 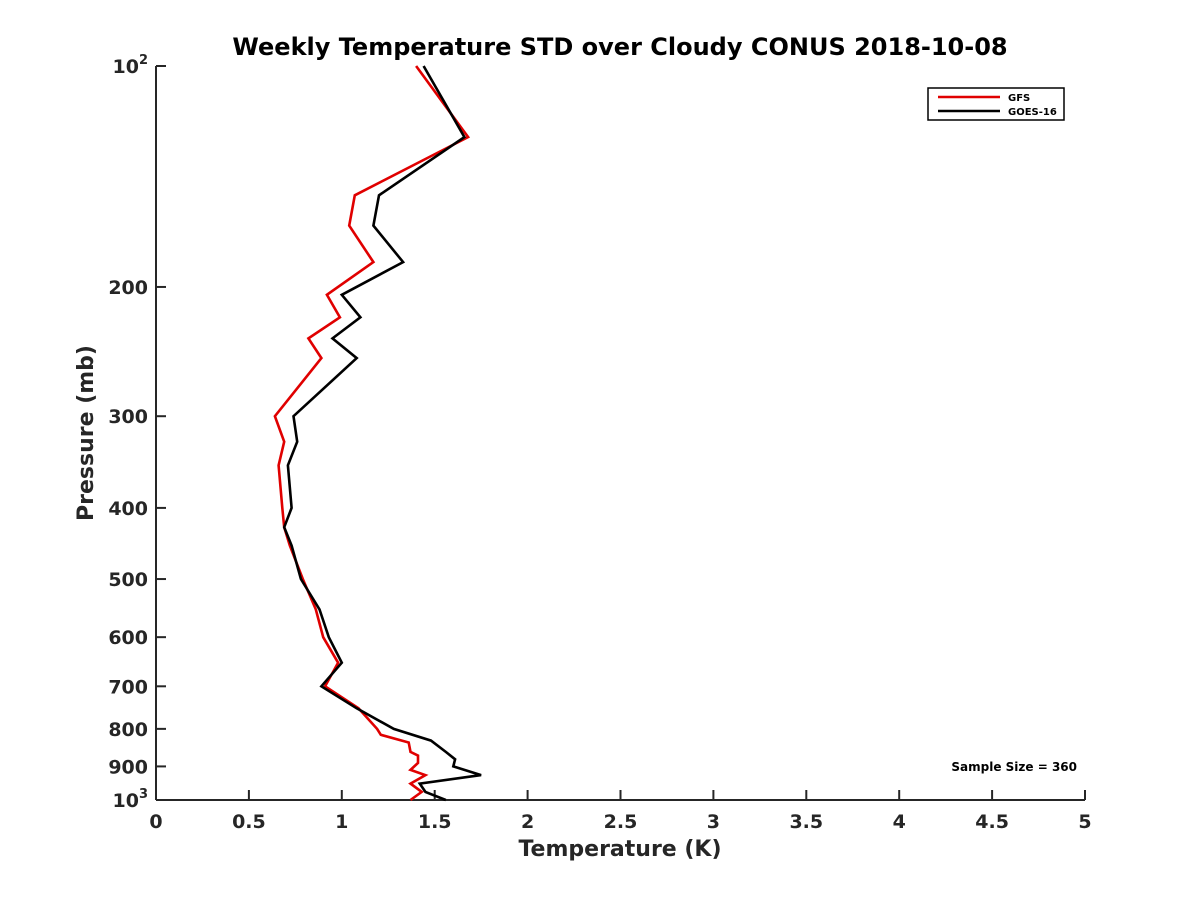 What do you see at coordinates (128, 509) in the screenshot?
I see `y-tick-label: 400` at bounding box center [128, 509].